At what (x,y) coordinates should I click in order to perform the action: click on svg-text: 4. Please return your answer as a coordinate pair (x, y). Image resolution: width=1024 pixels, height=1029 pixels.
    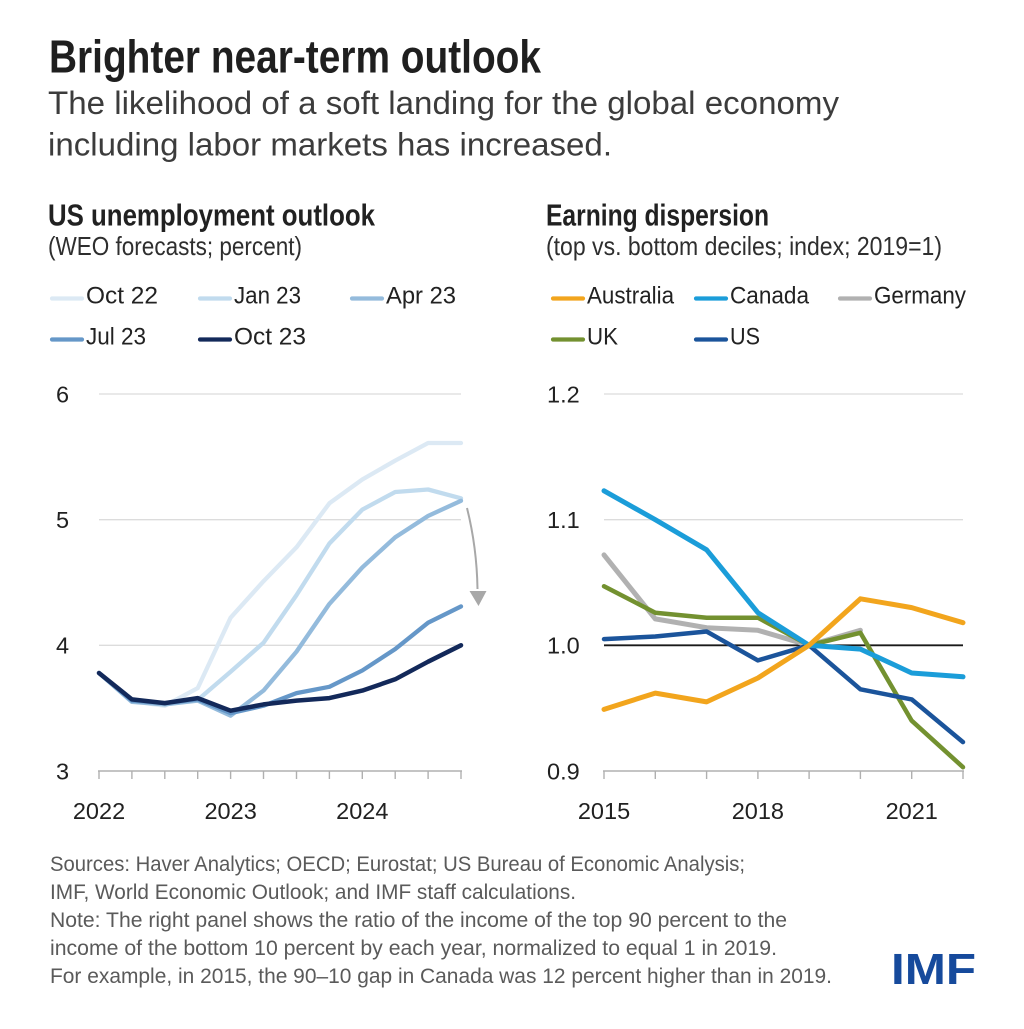
    Looking at the image, I should click on (62, 646).